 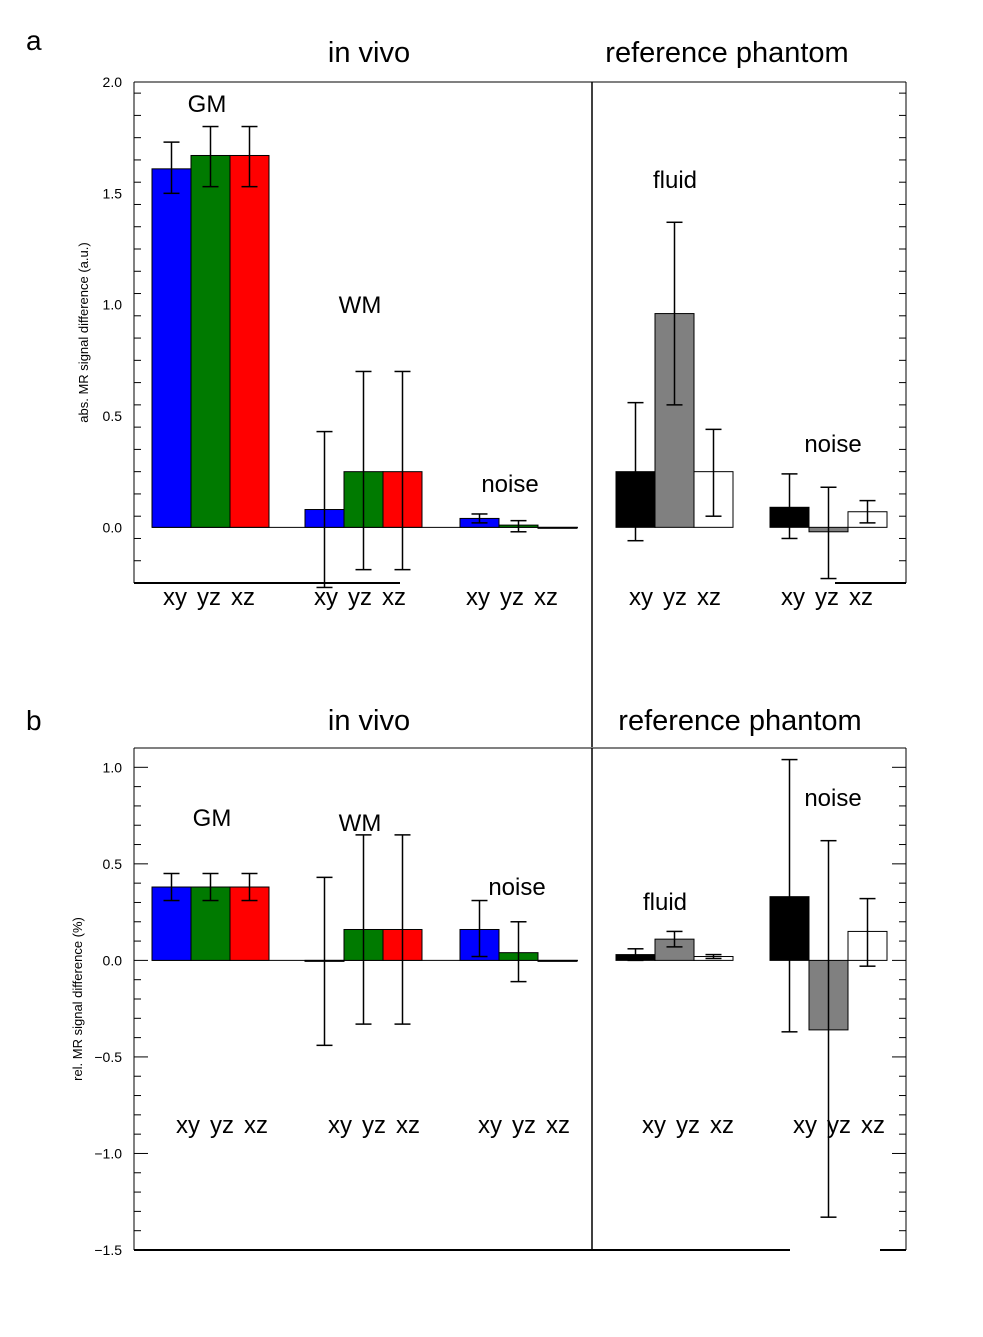 What do you see at coordinates (113, 193) in the screenshot?
I see `y-tick-label: 1.5` at bounding box center [113, 193].